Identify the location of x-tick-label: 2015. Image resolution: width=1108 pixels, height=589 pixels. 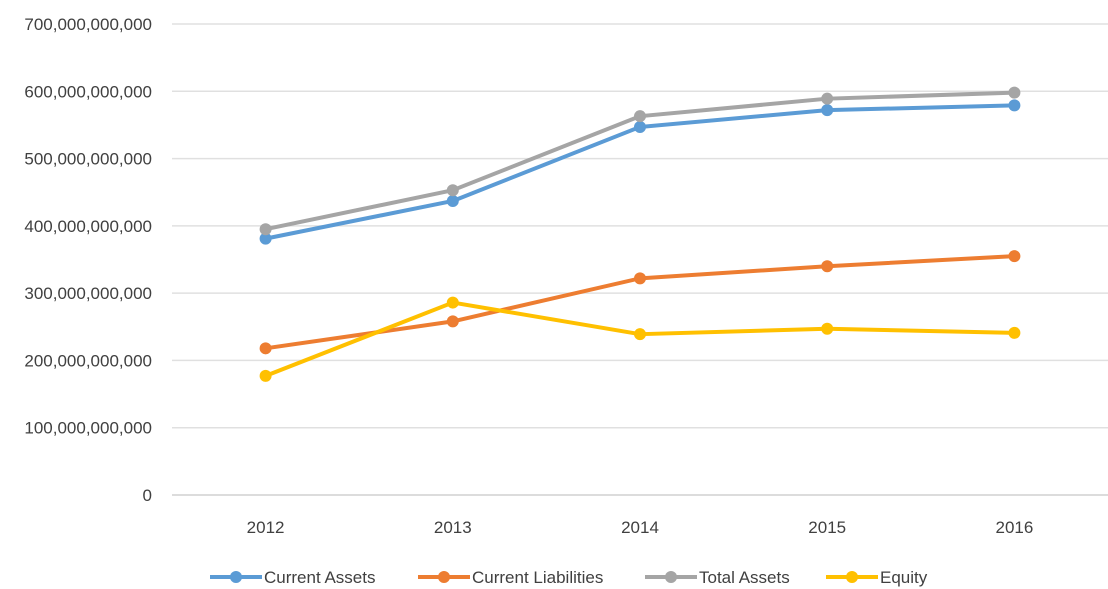
(827, 527).